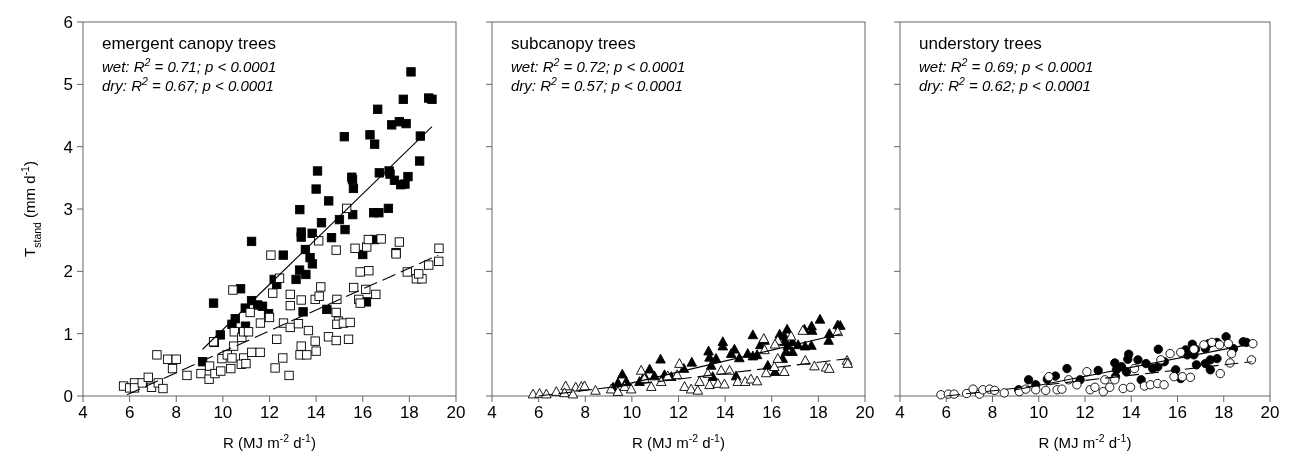 This screenshot has width=1290, height=475. Describe the element at coordinates (189, 43) in the screenshot. I see `text: emergent canopy trees` at that location.